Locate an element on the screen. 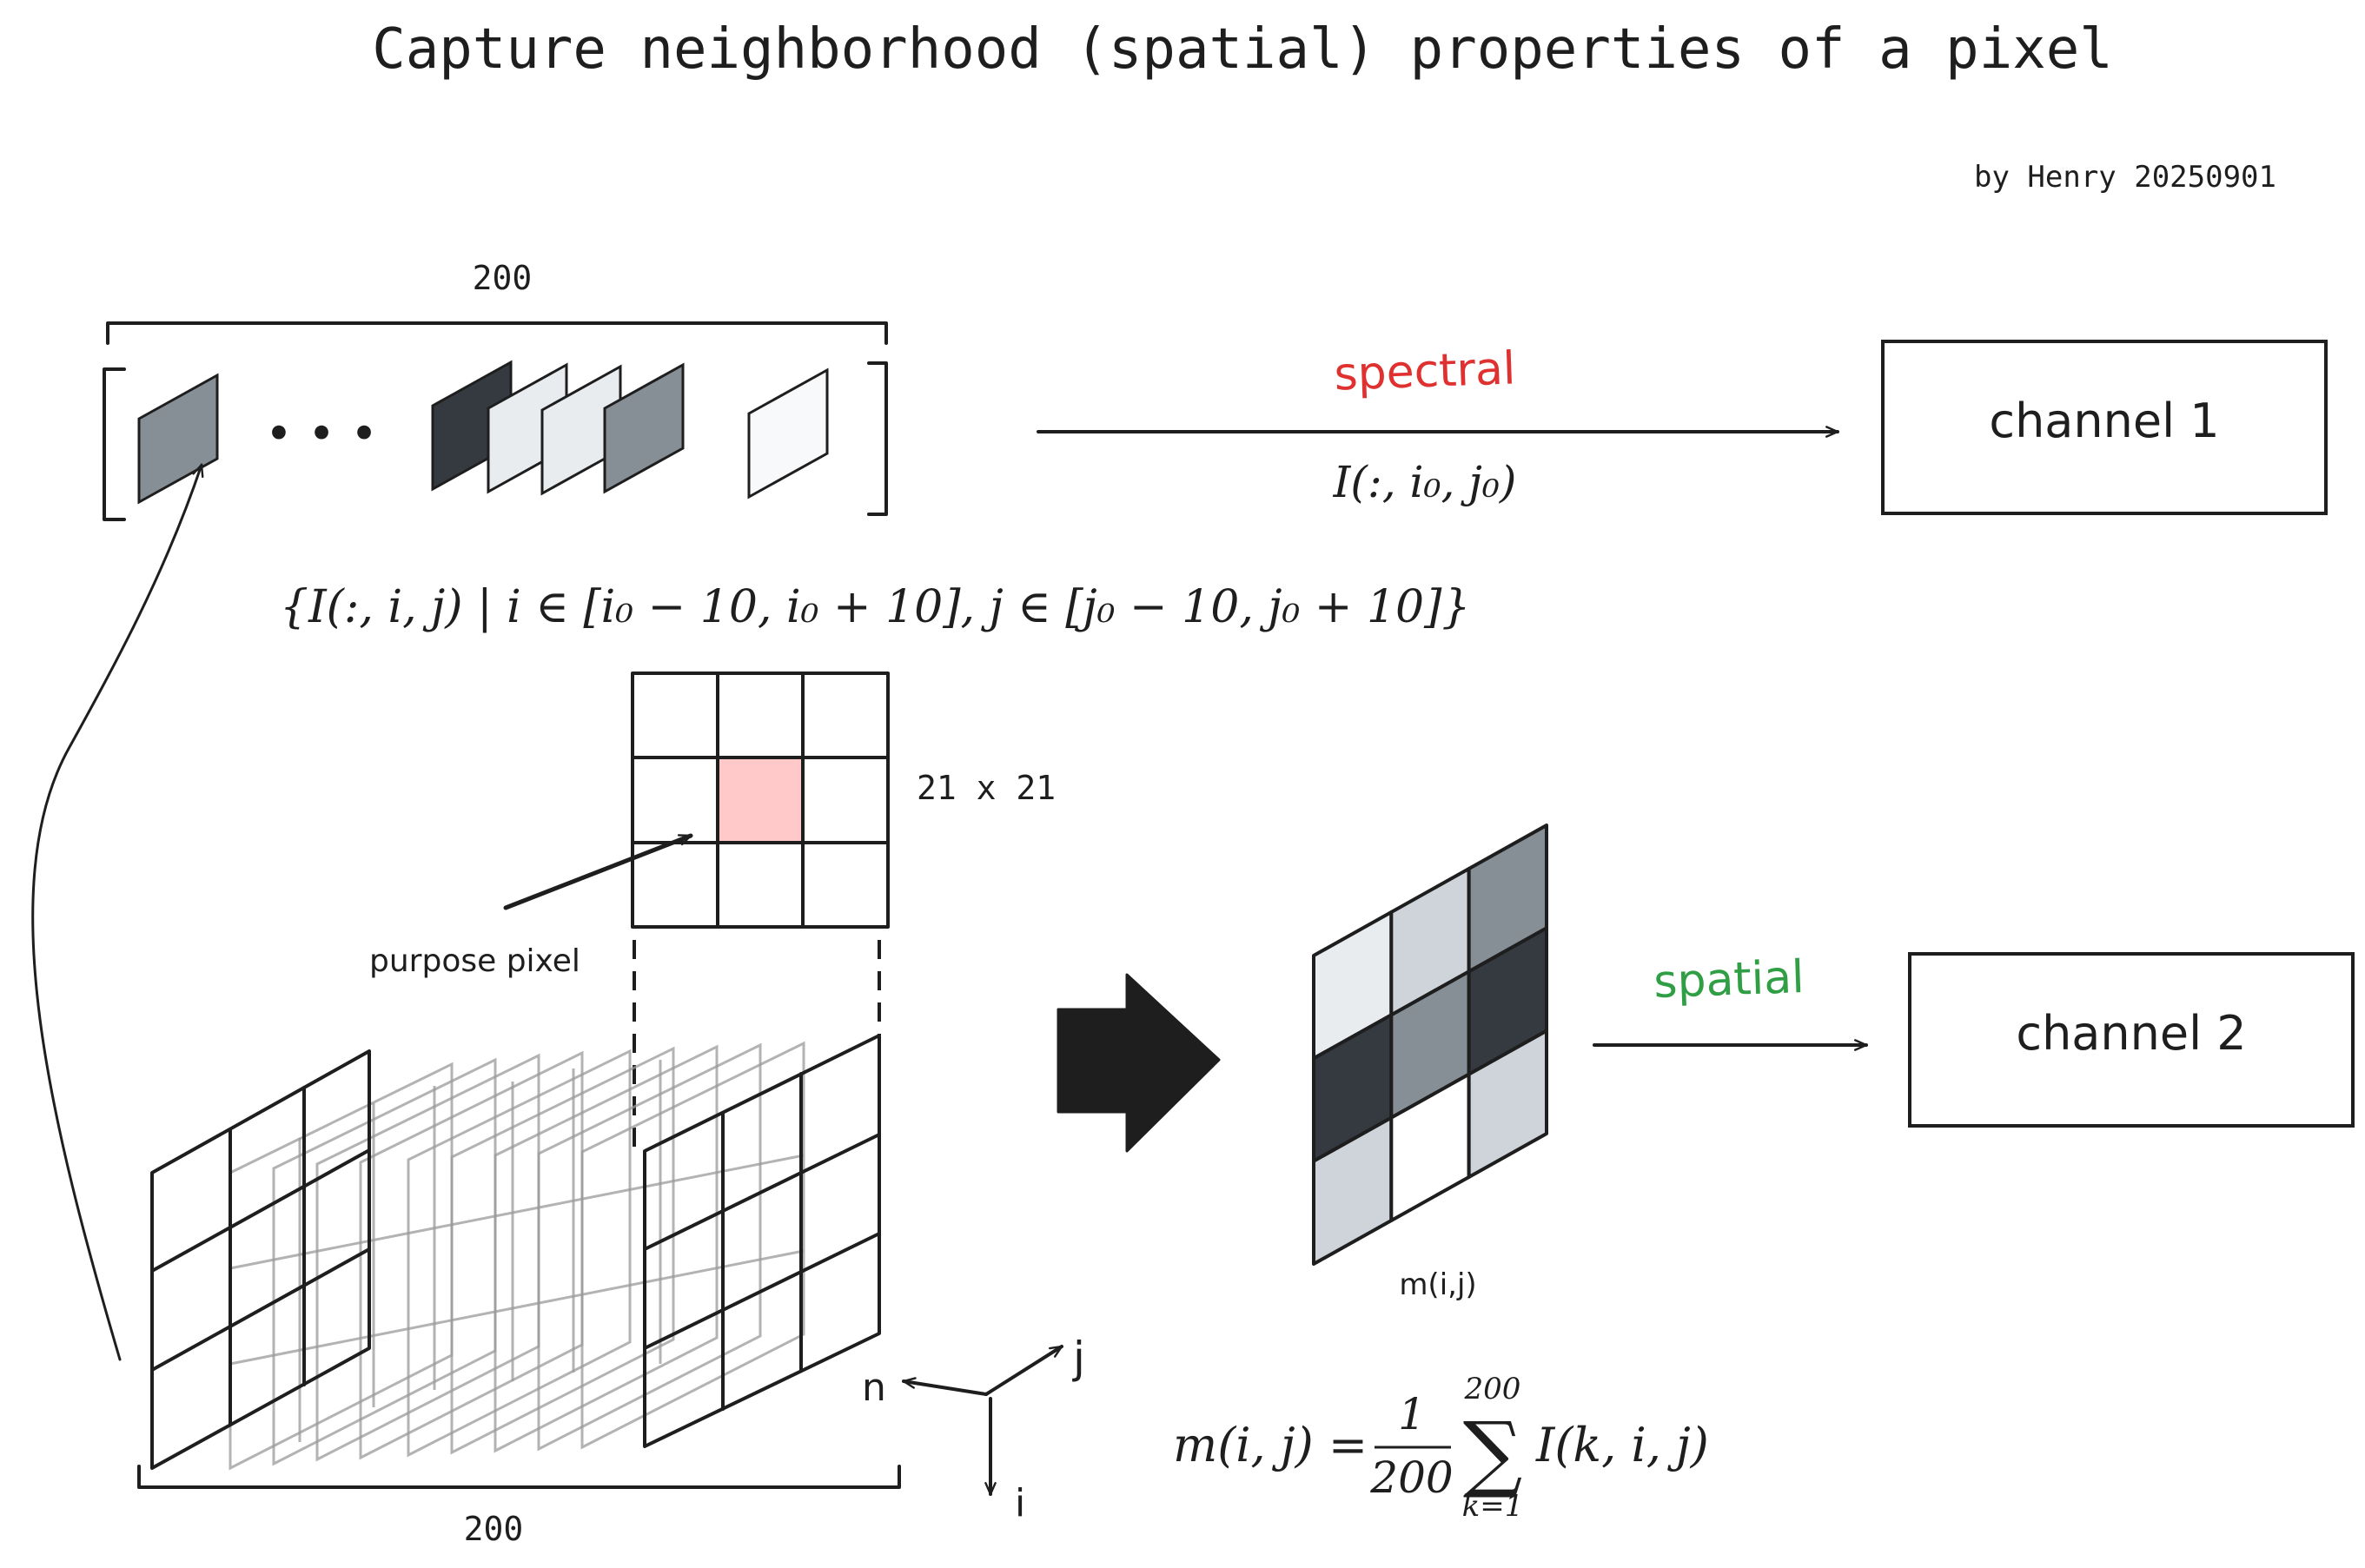  formula-sum-lower: k=1 is located at coordinates (1493, 1506).